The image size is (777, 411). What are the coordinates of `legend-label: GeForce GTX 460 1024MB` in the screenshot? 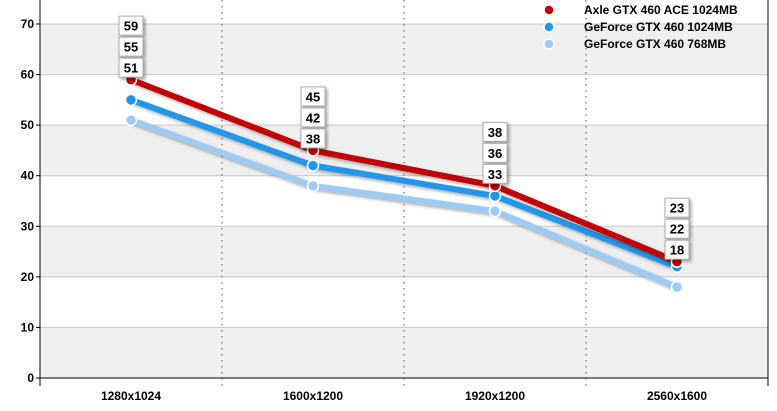 It's located at (658, 27).